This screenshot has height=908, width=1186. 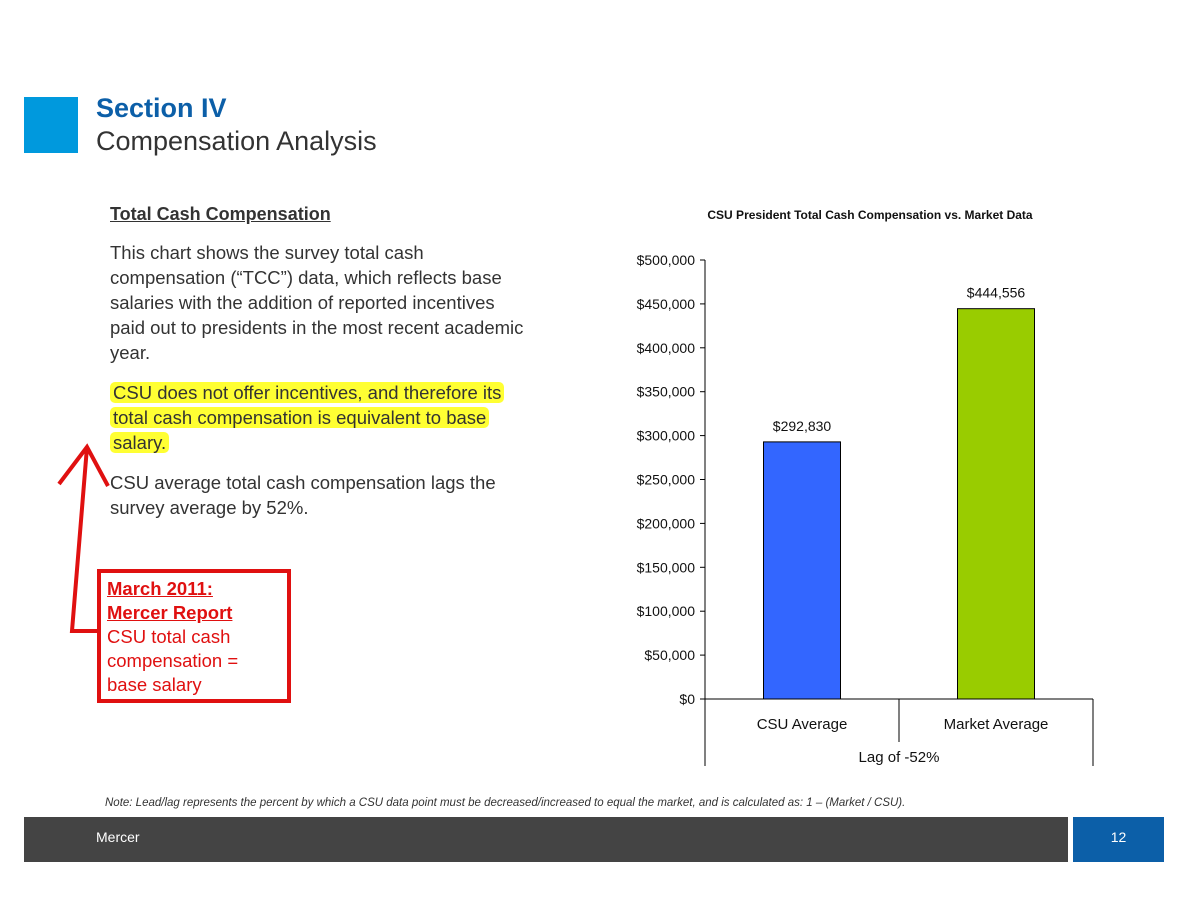 I want to click on group-label: Lag of -52%, so click(x=899, y=757).